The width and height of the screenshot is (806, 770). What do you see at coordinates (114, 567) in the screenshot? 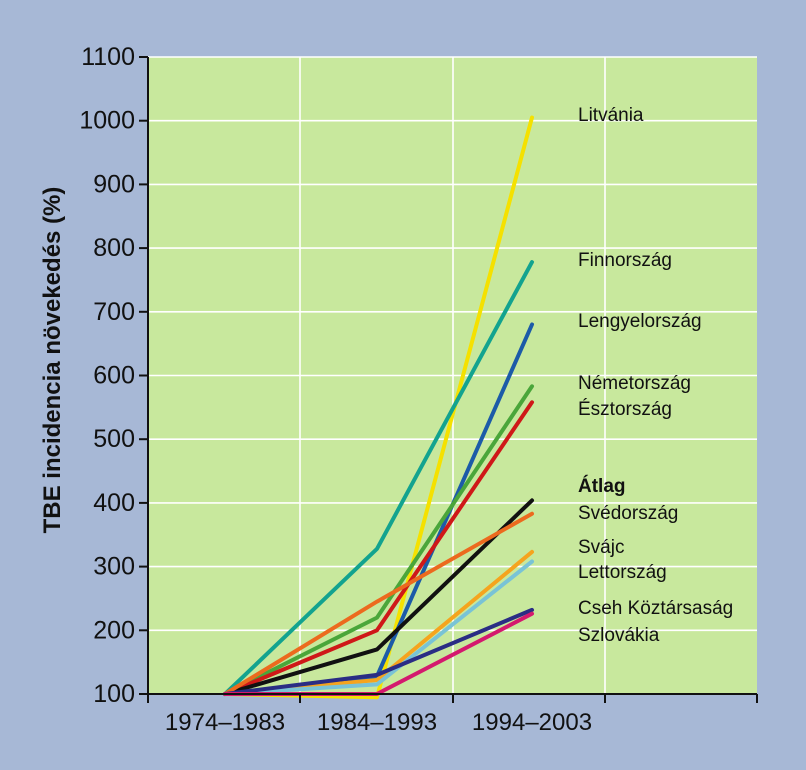
I see `y-tick-label-2: 300` at bounding box center [114, 567].